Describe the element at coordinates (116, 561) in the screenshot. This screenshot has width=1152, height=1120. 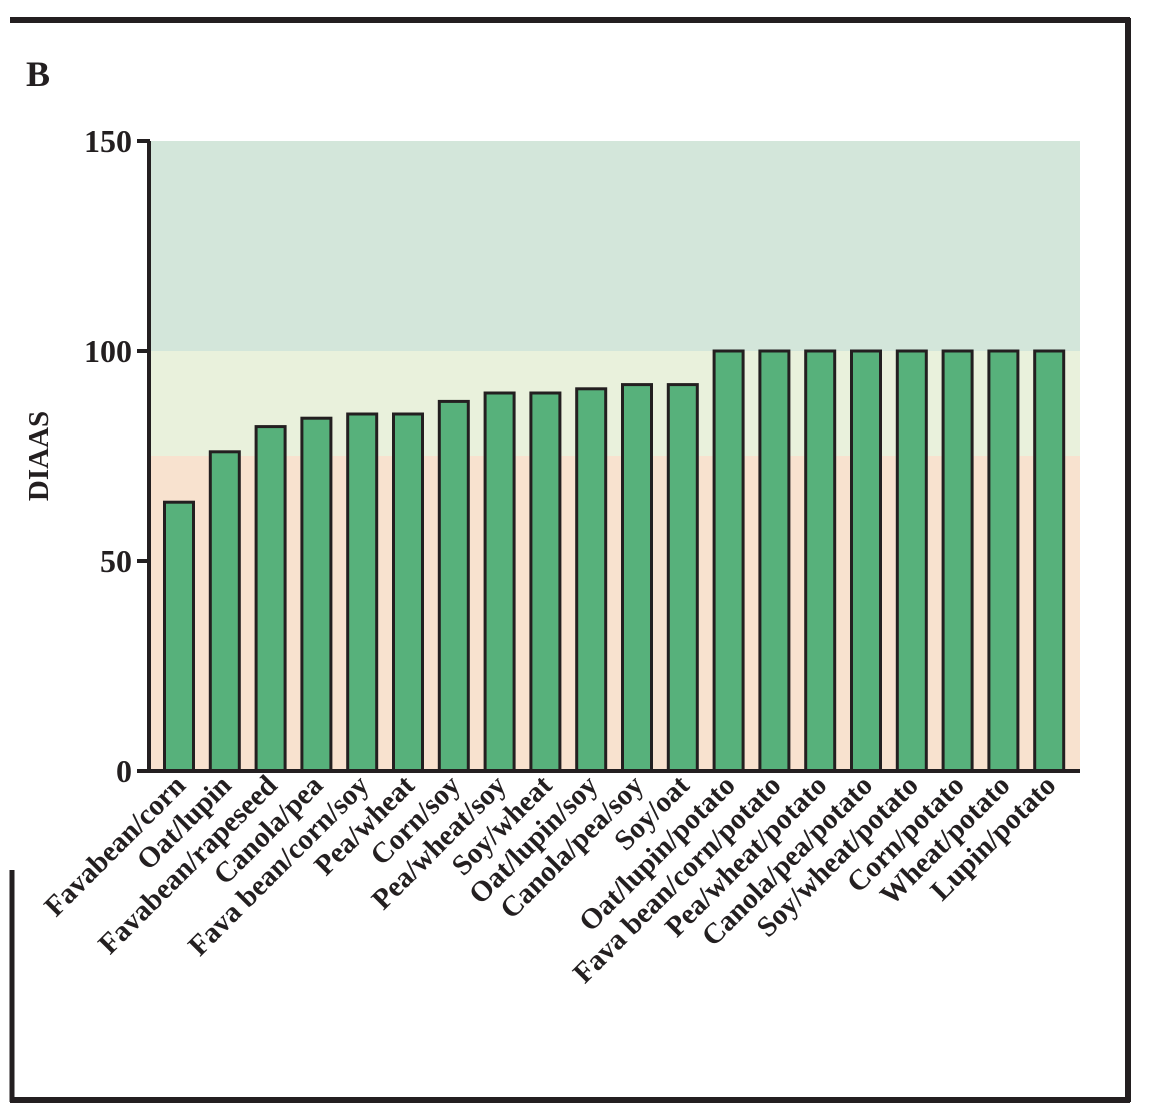
I see `y-tick-label-1: 50` at that location.